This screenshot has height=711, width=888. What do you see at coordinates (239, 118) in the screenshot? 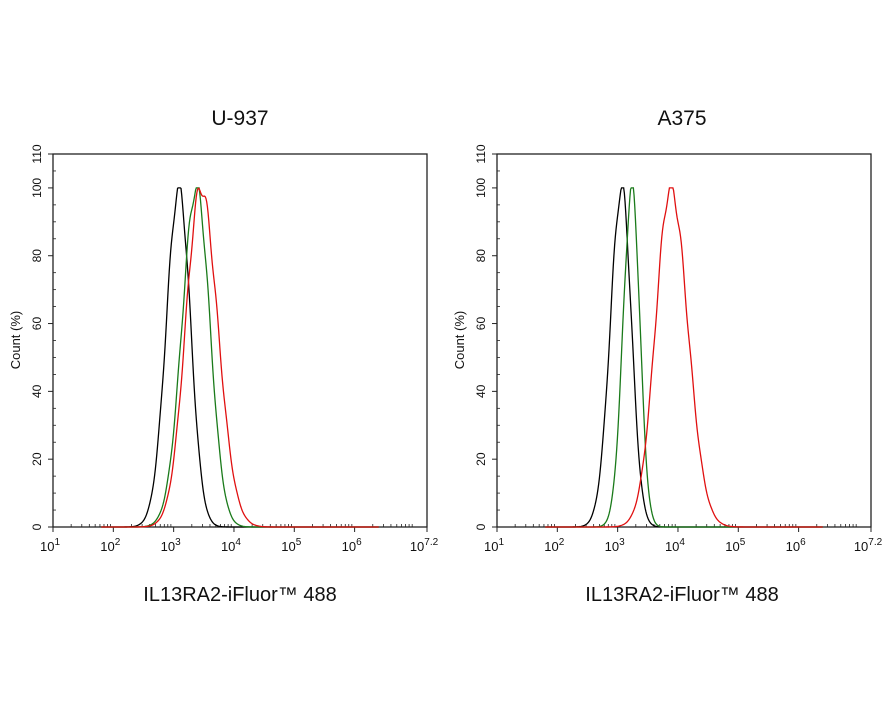
I see `panel-title: U-937` at bounding box center [239, 118].